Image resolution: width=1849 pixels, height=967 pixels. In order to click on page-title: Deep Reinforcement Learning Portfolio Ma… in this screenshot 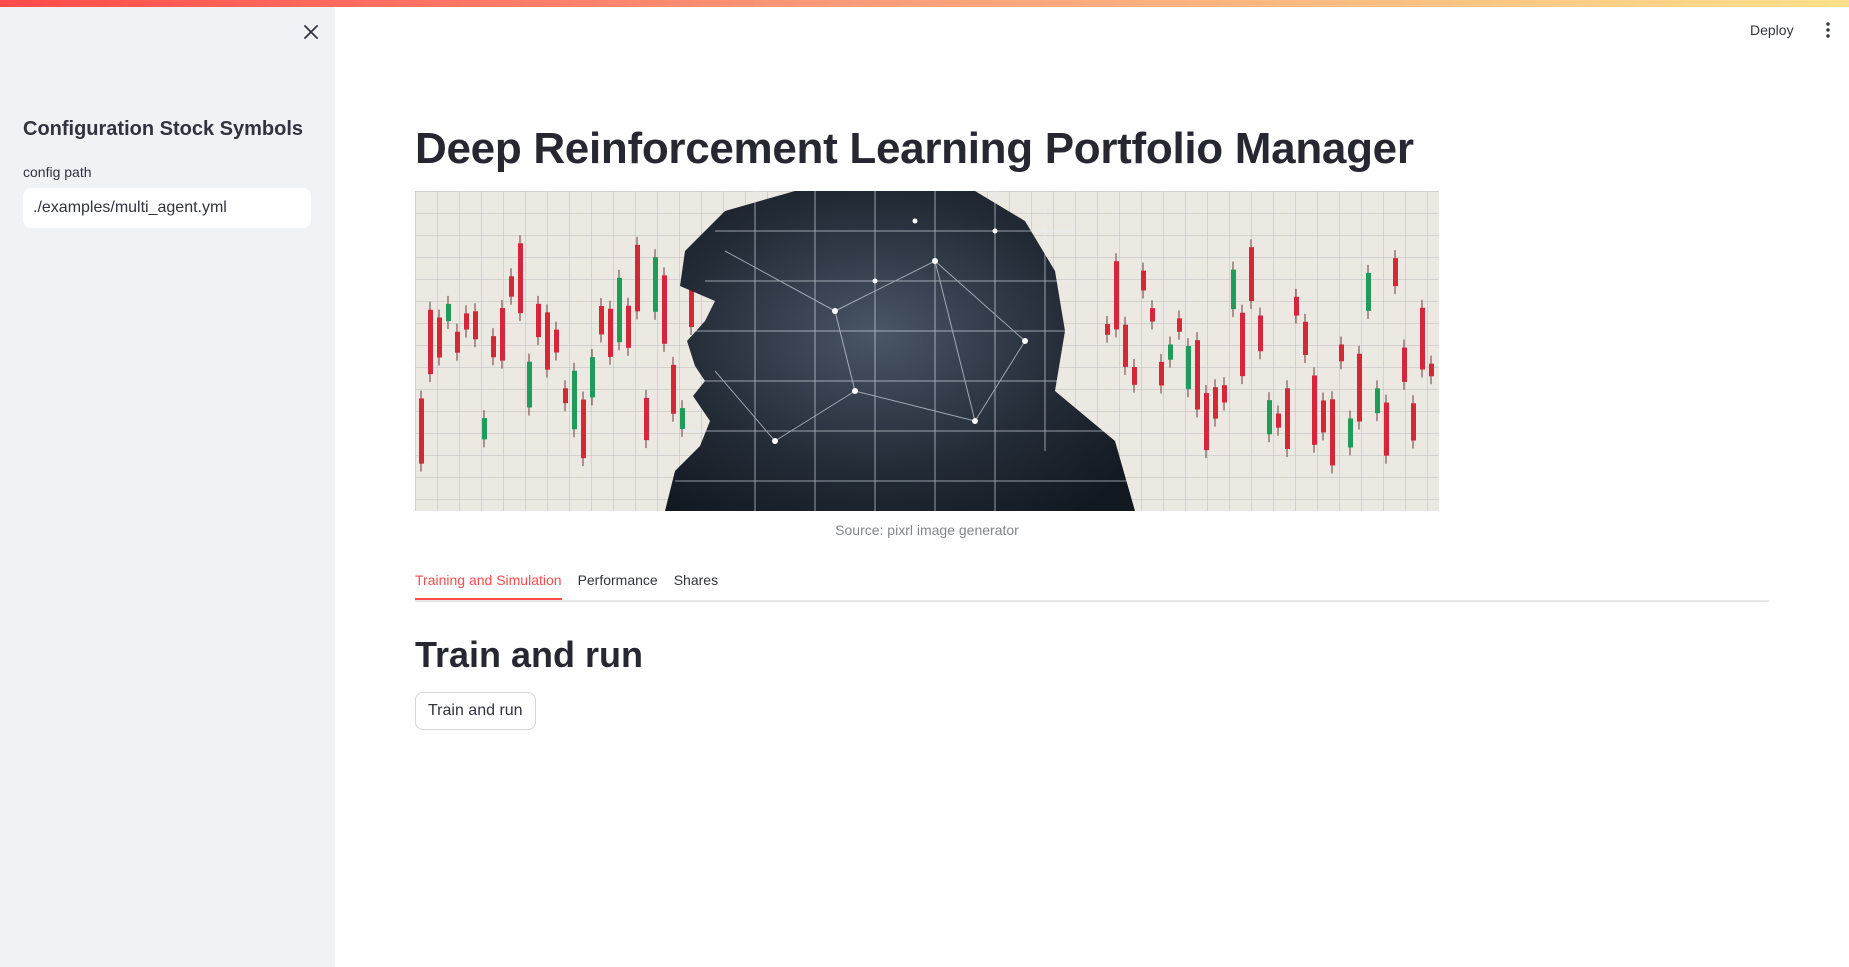, I will do `click(914, 148)`.